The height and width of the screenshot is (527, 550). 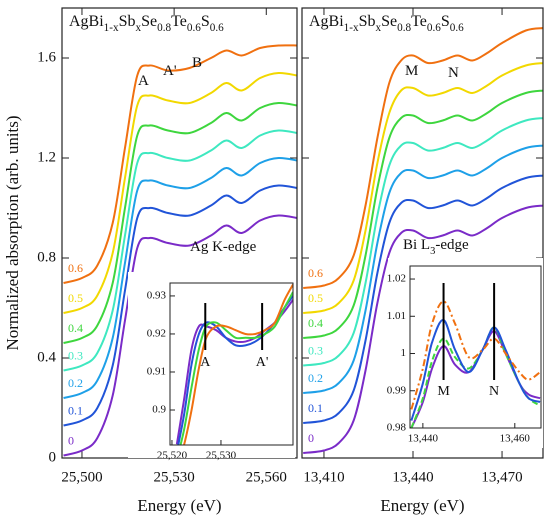 What do you see at coordinates (416, 245) in the screenshot?
I see `annotation-part: Bi L` at bounding box center [416, 245].